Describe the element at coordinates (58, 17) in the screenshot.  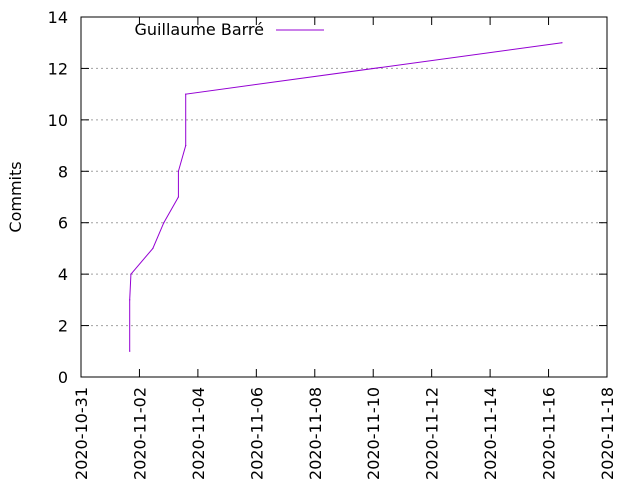
I see `y-tick-label: 14` at that location.